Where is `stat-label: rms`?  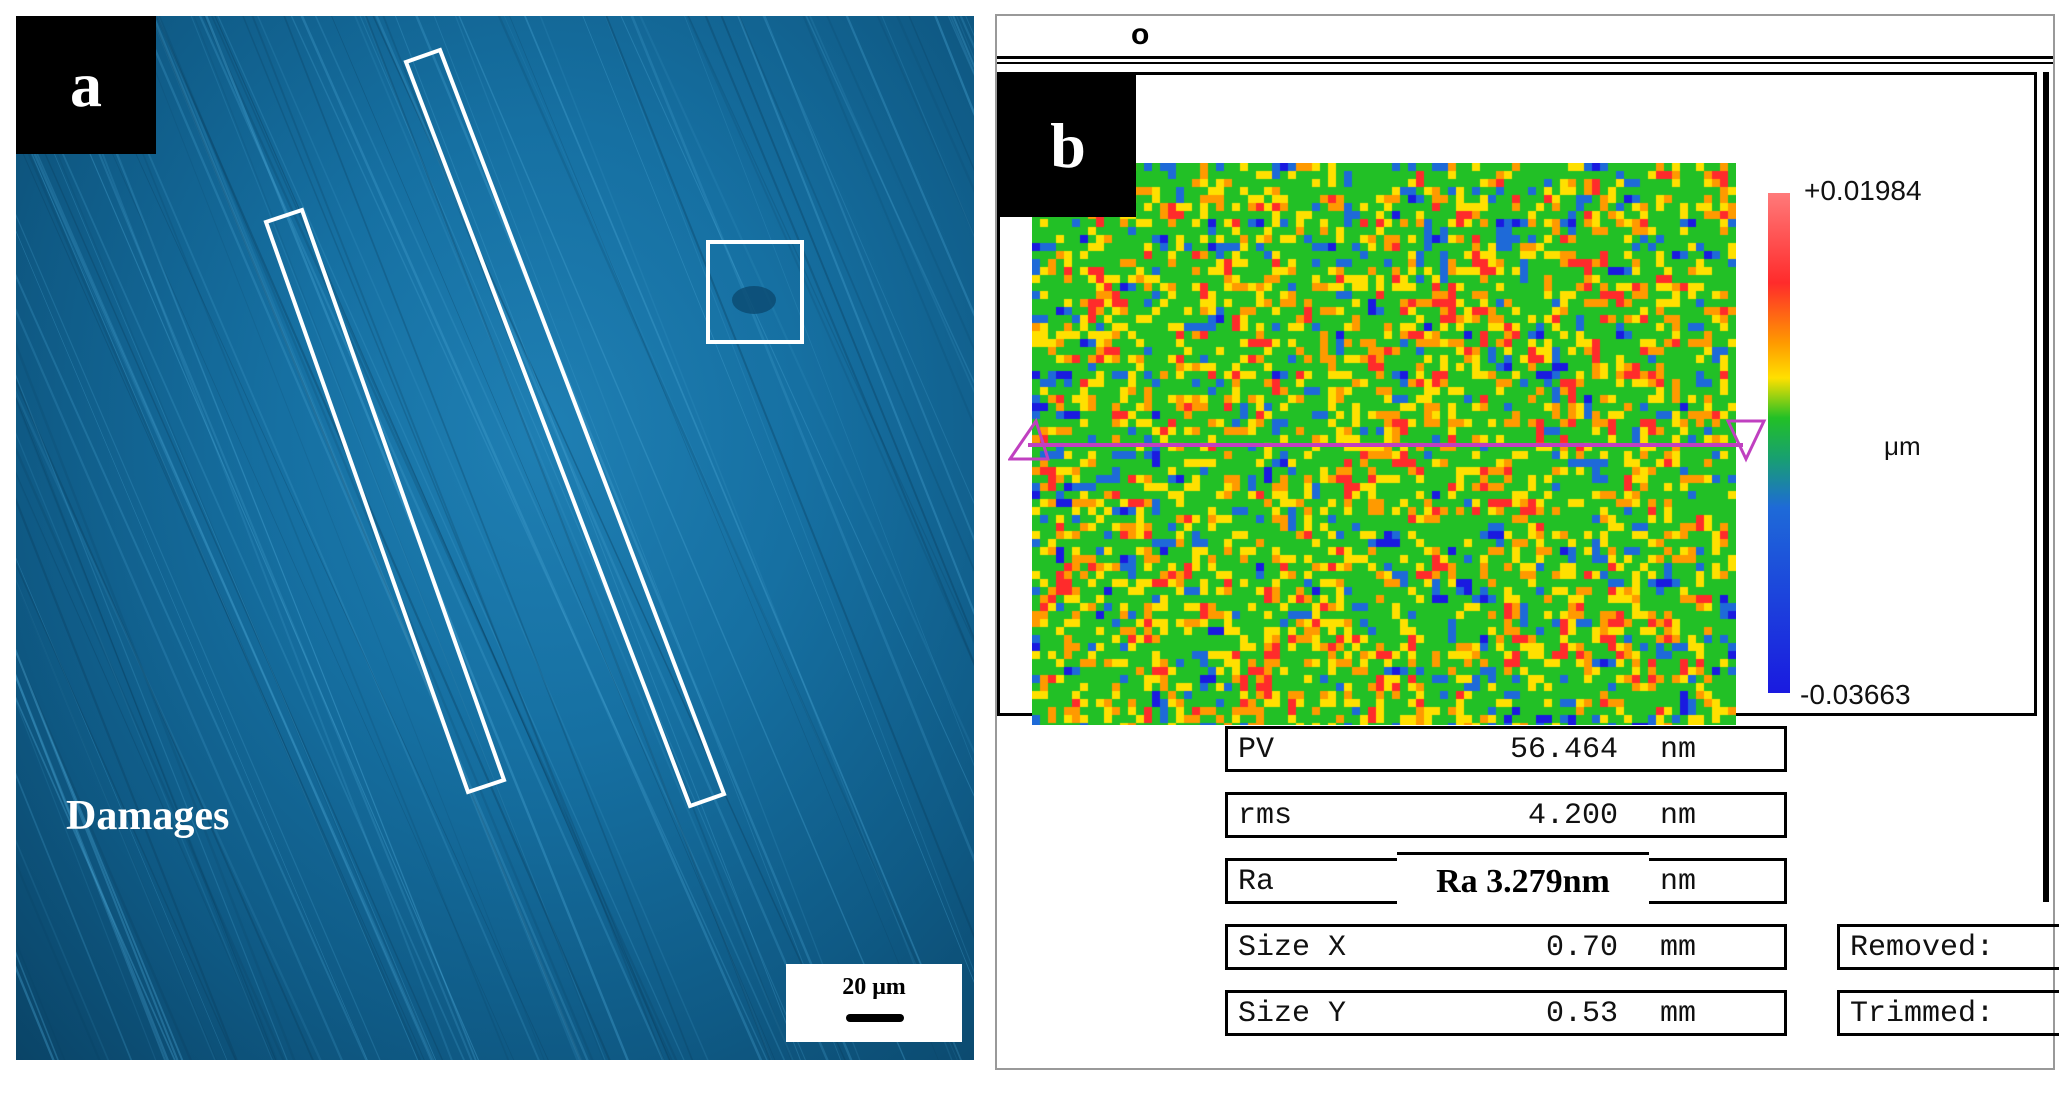 stat-label: rms is located at coordinates (1265, 816).